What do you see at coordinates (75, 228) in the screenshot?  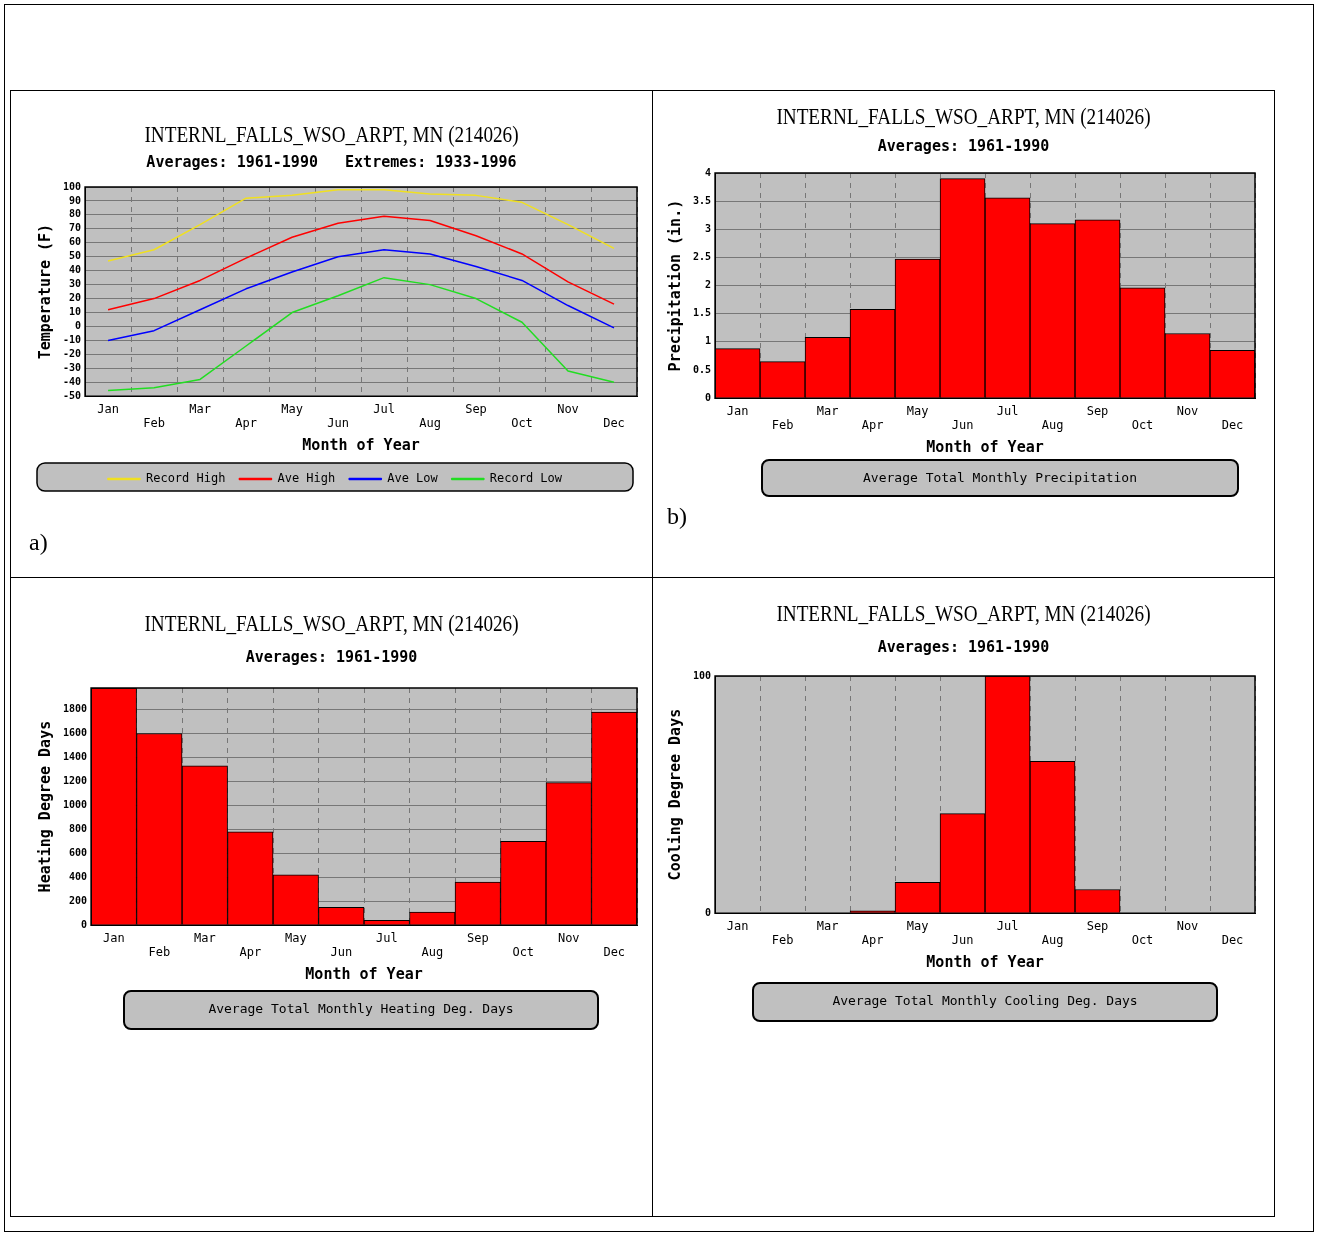 I see `y-tick-label: 70` at bounding box center [75, 228].